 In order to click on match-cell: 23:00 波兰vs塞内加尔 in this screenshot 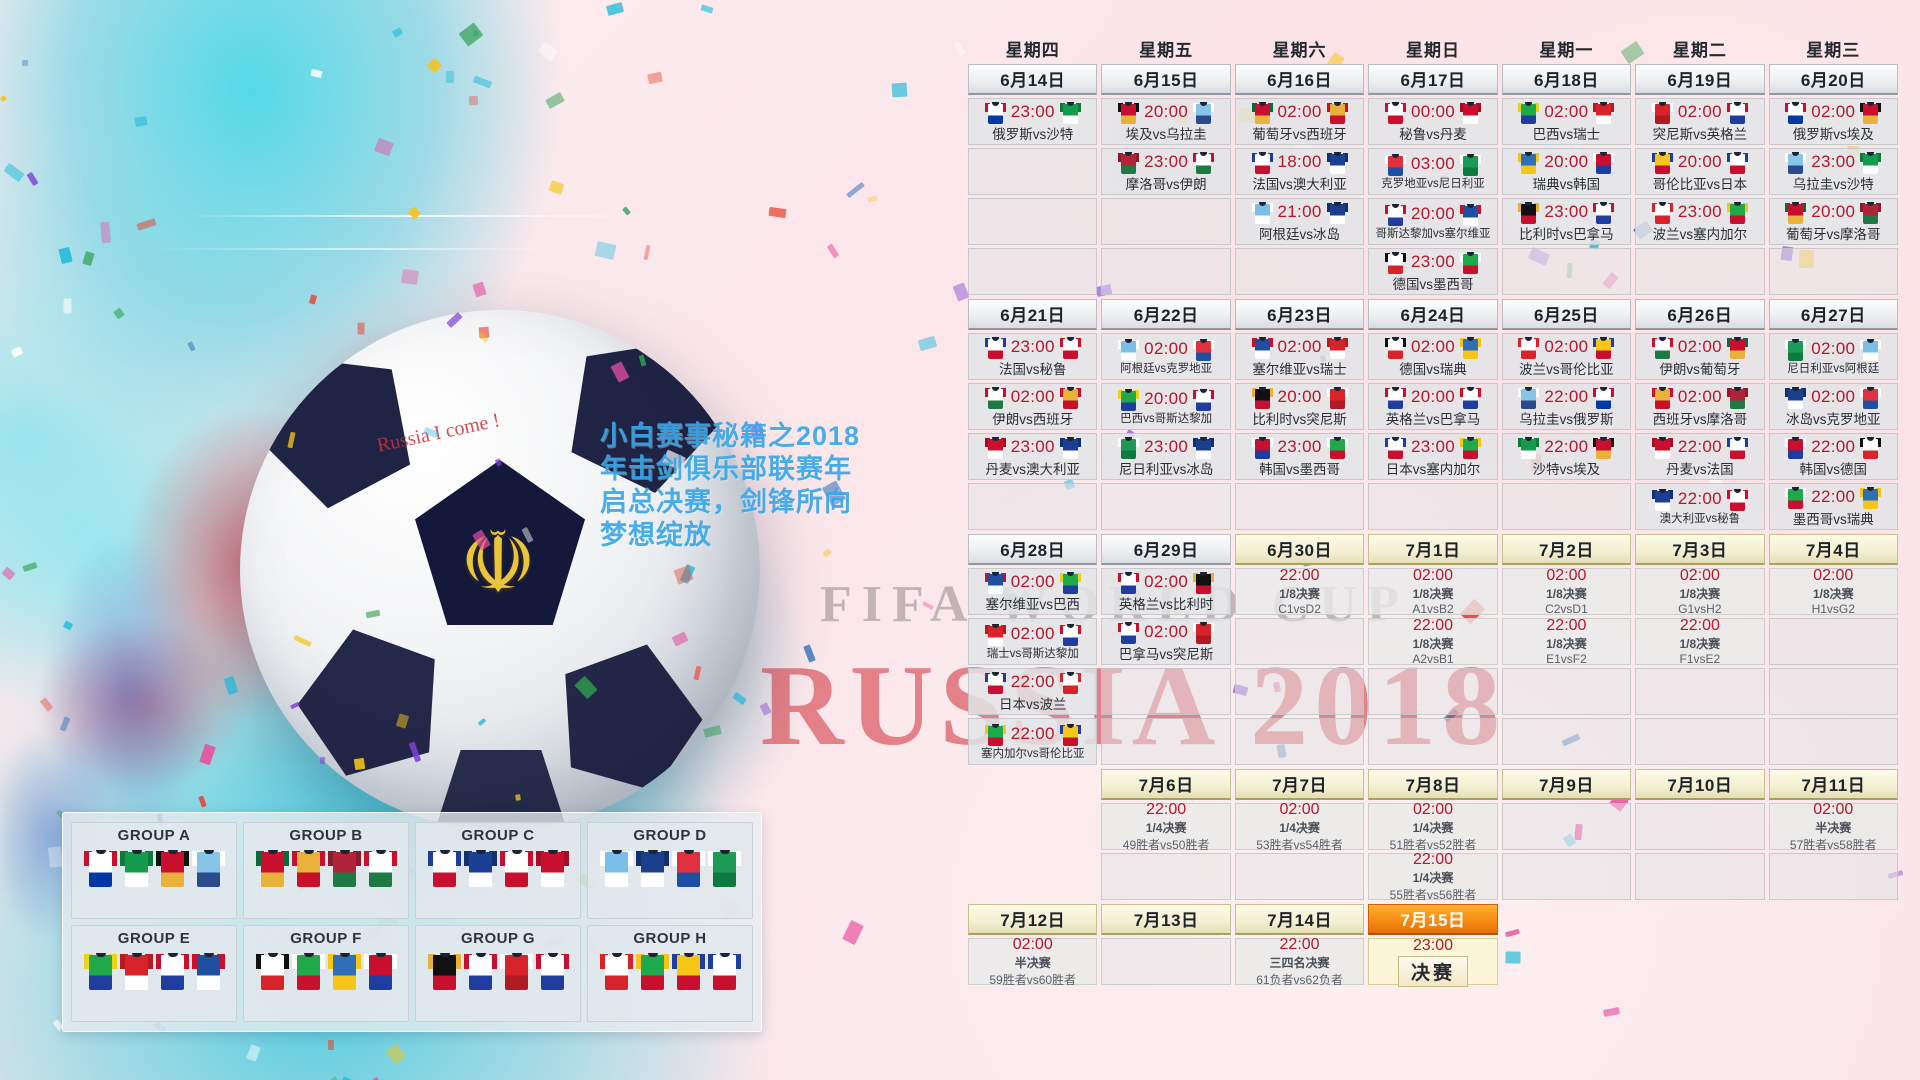, I will do `click(1700, 221)`.